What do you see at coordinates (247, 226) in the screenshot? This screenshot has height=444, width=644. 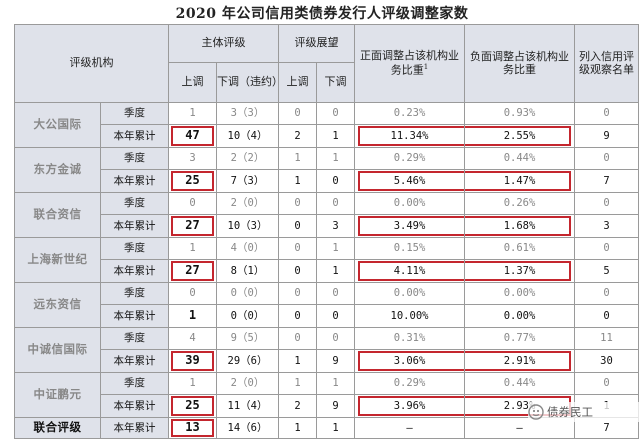 I see `cell-down: 10（3）` at bounding box center [247, 226].